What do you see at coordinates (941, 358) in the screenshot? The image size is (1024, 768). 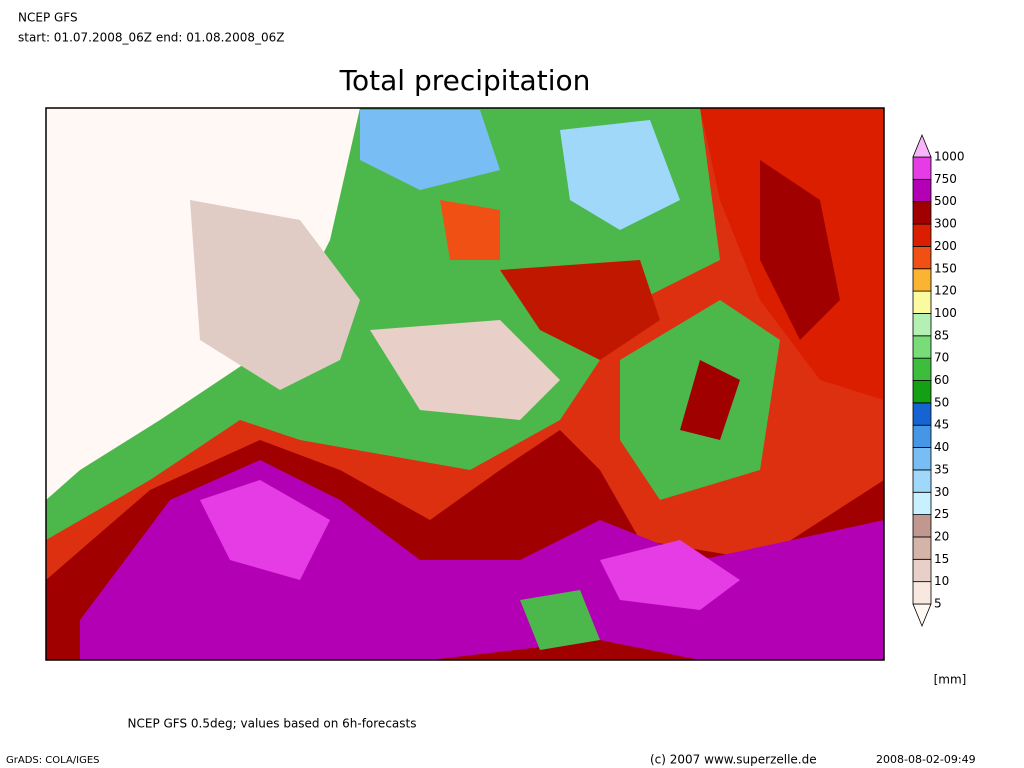 I see `colorbar-label: 70` at bounding box center [941, 358].